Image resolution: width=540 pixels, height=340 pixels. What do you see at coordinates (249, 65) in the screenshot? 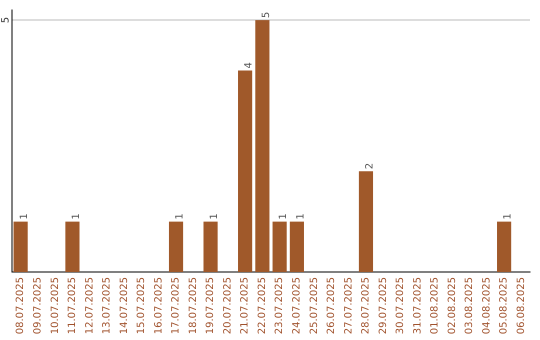
I see `data-label: 4` at bounding box center [249, 65].